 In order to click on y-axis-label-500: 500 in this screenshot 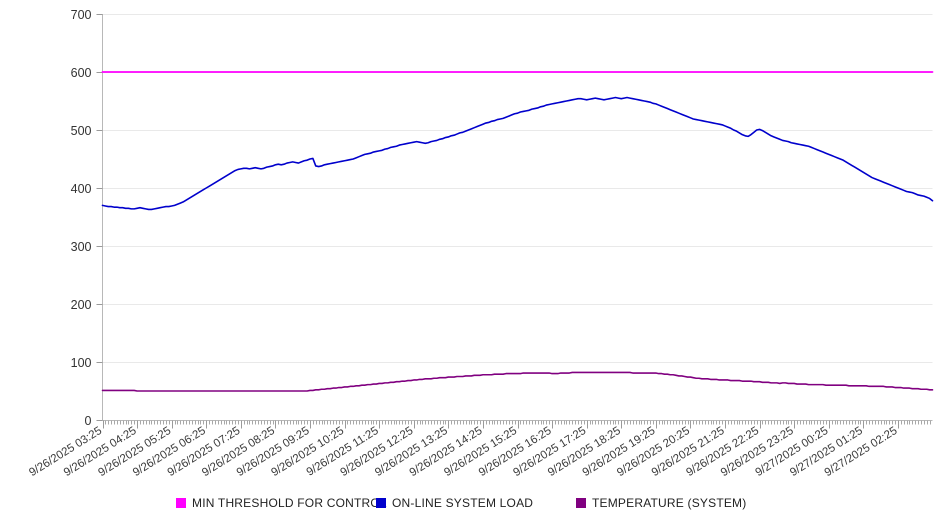, I will do `click(81, 131)`.